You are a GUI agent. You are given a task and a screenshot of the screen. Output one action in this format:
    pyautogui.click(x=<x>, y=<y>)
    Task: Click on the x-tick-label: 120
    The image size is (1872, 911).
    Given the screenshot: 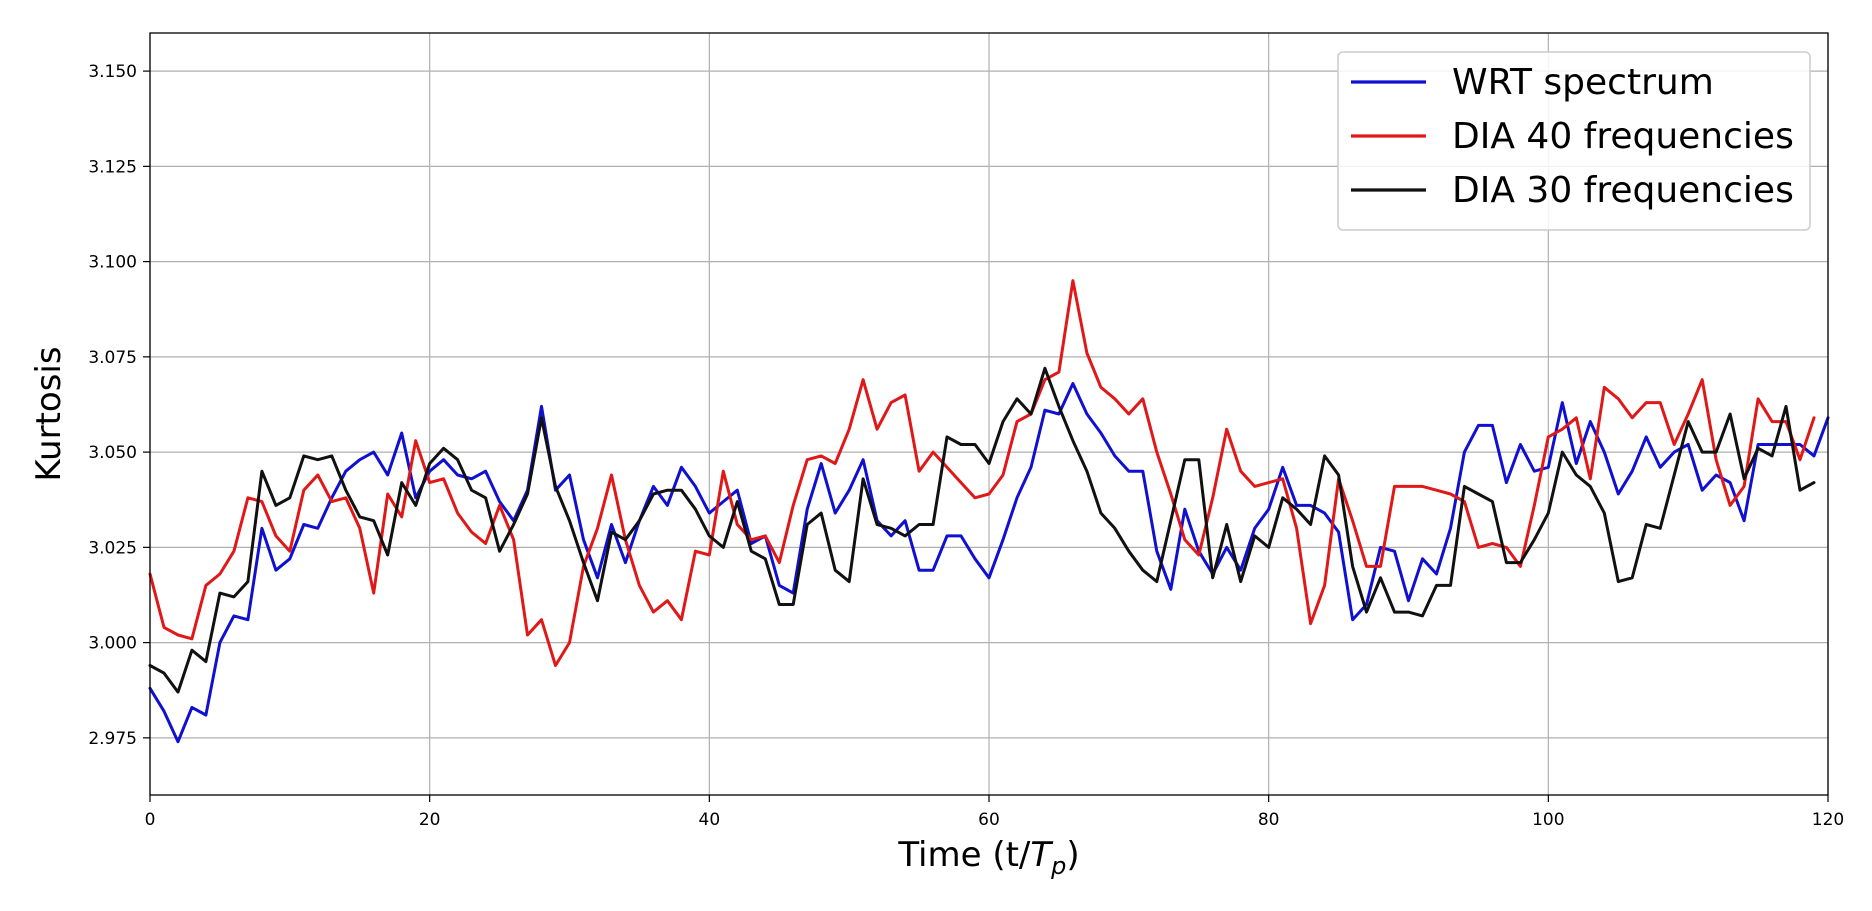 What is the action you would take?
    pyautogui.click(x=1828, y=820)
    